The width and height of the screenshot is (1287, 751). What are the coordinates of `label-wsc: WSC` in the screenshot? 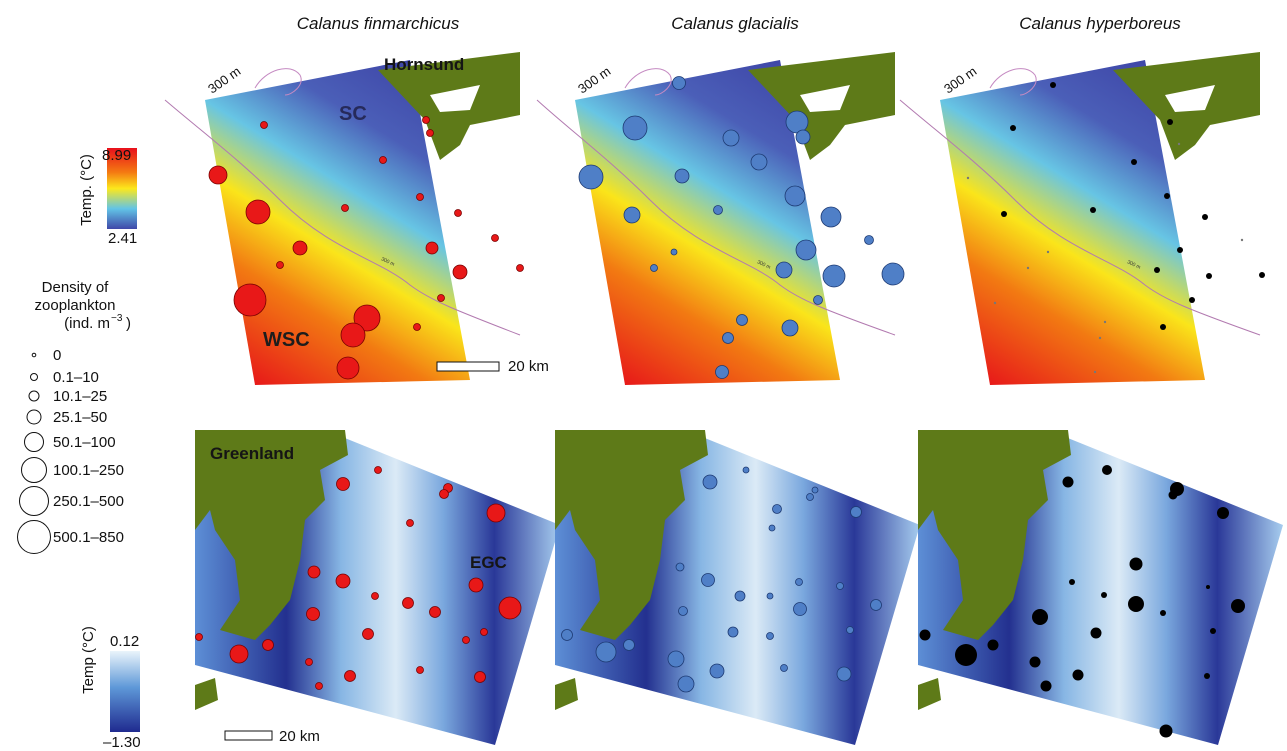 It's located at (286, 340).